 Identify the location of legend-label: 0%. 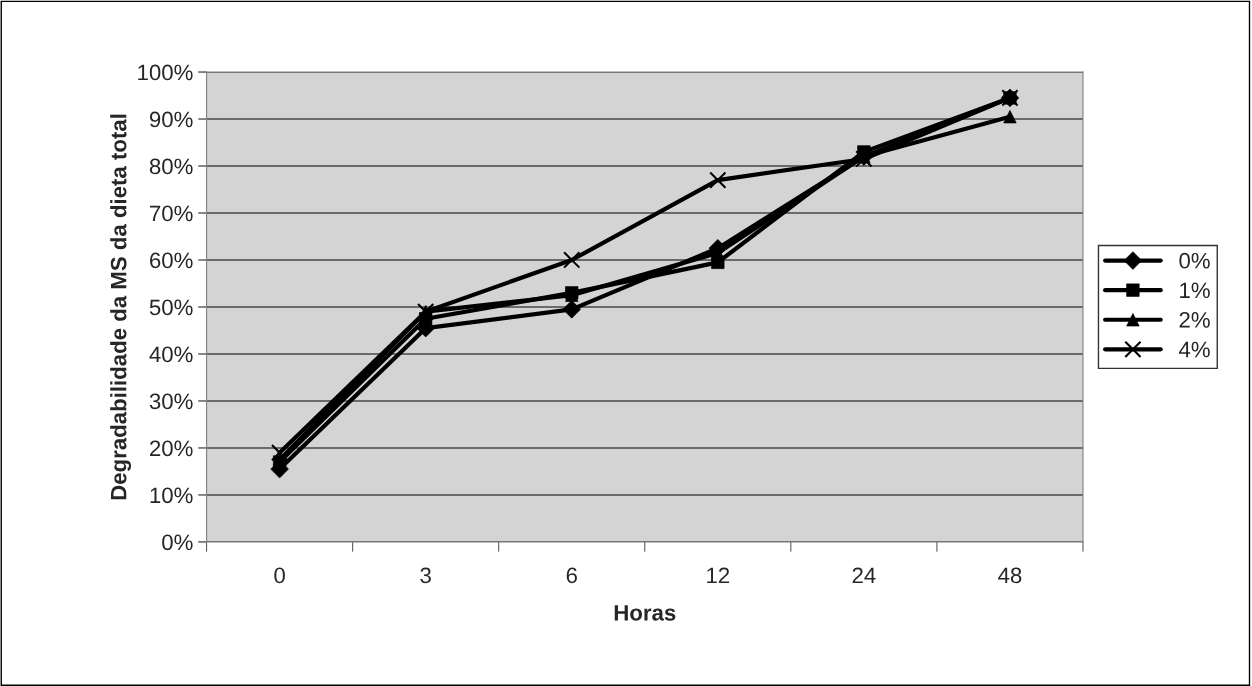
(1194, 260).